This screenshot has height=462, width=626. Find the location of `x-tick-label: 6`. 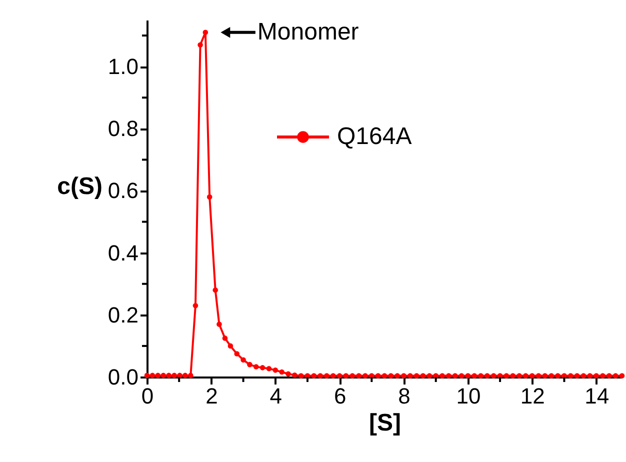

x-tick-label: 6 is located at coordinates (340, 396).